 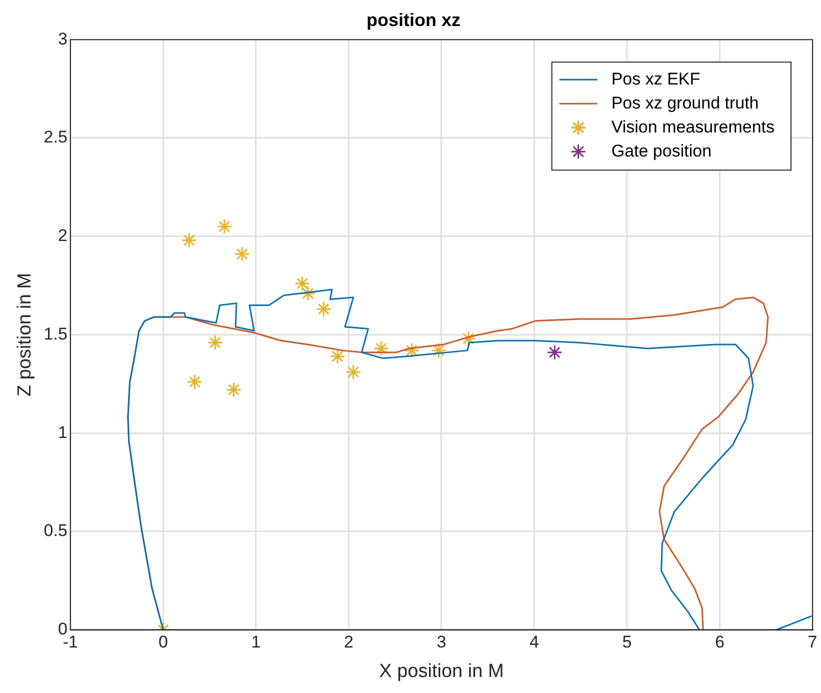 What do you see at coordinates (56, 530) in the screenshot?
I see `y-tick-label: 0.5` at bounding box center [56, 530].